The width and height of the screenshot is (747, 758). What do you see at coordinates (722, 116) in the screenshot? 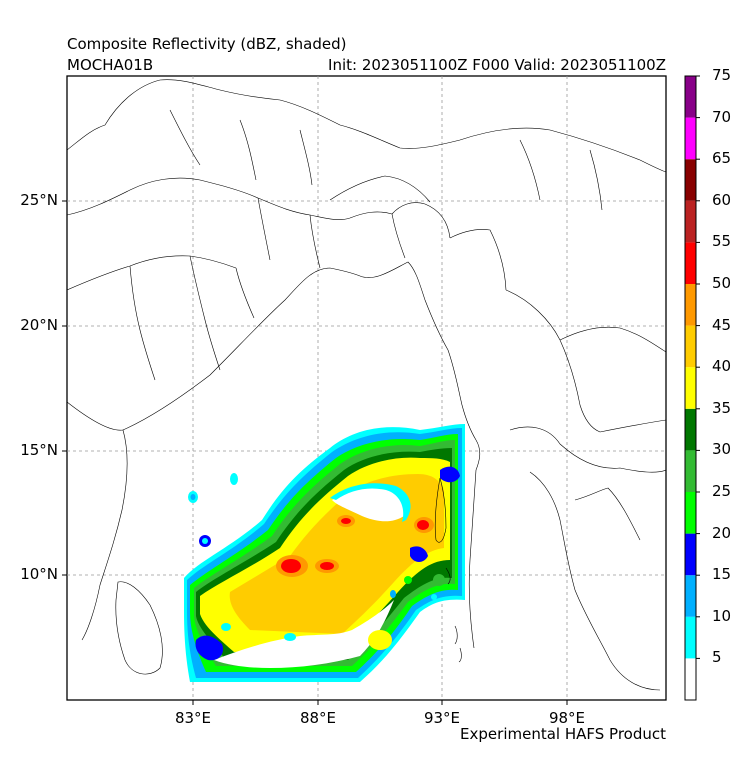
I see `colorbar-tick-label: 70` at bounding box center [722, 116].